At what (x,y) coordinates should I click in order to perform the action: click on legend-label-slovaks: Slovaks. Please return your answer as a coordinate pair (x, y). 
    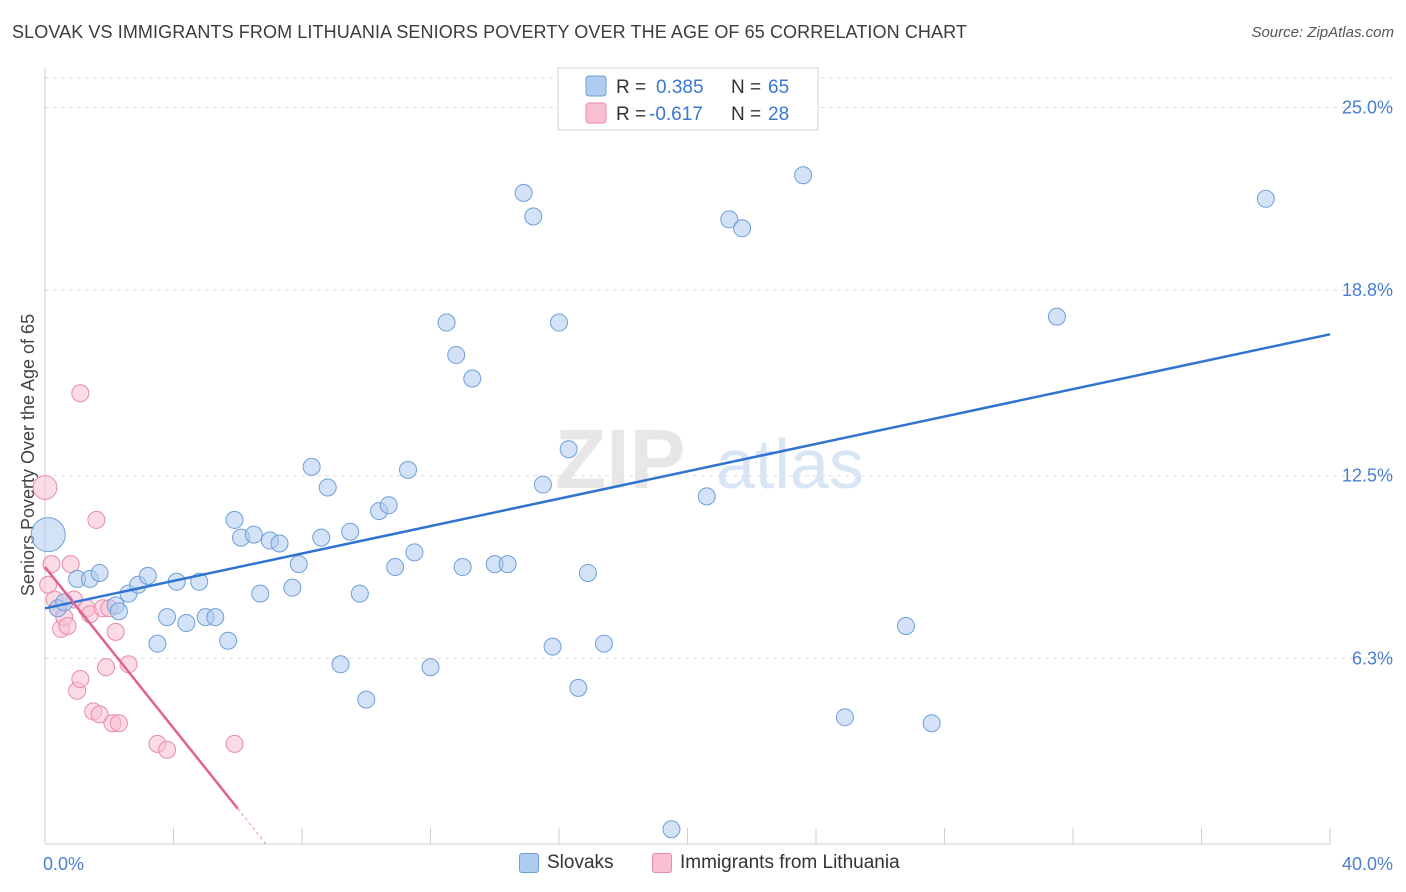
    Looking at the image, I should click on (580, 862).